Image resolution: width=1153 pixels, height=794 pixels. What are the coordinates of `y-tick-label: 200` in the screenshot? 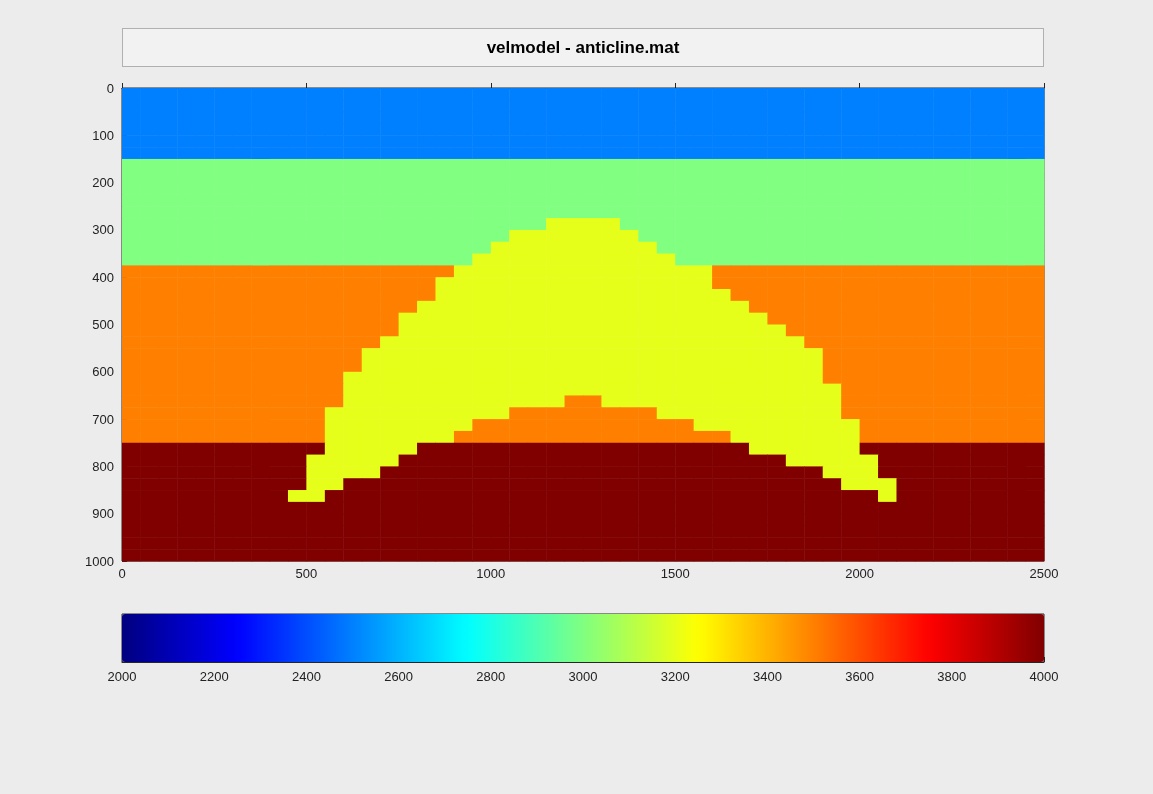 It's located at (103, 183).